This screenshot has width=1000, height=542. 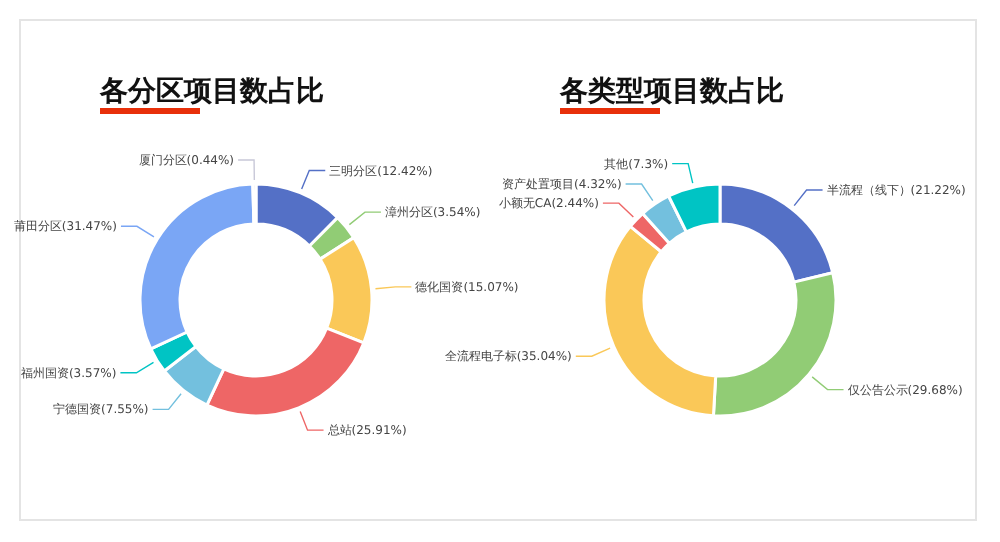 I want to click on chart-title: 各分区项目数占比, so click(x=211, y=92).